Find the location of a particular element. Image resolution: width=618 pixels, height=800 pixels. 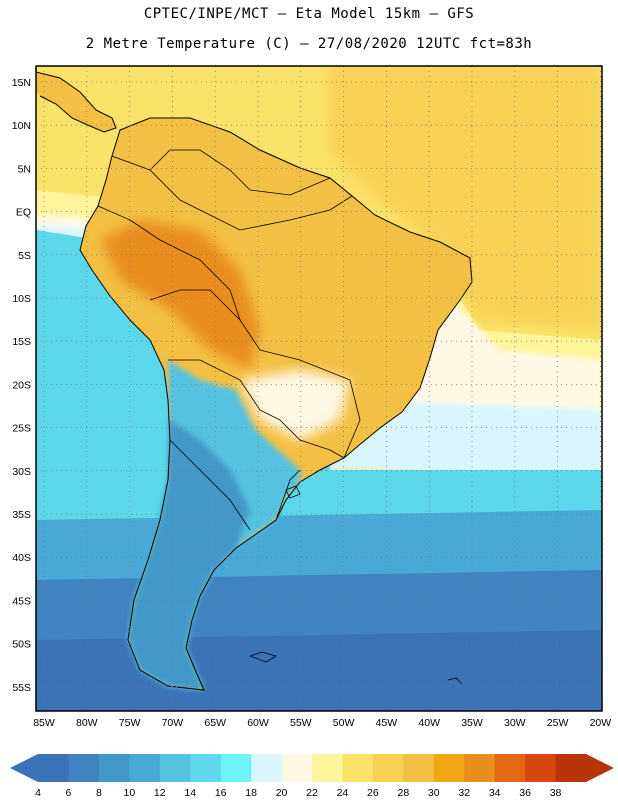

colorbar-label: 6 is located at coordinates (69, 793).